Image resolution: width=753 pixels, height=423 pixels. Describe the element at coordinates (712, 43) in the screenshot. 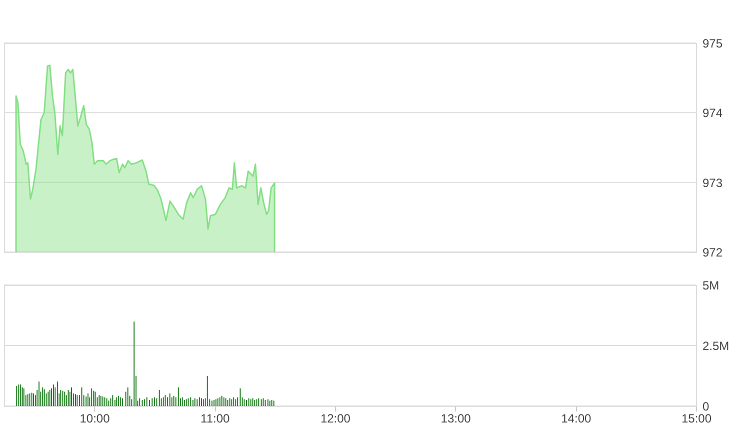

I see `y-tick-label: 975` at that location.